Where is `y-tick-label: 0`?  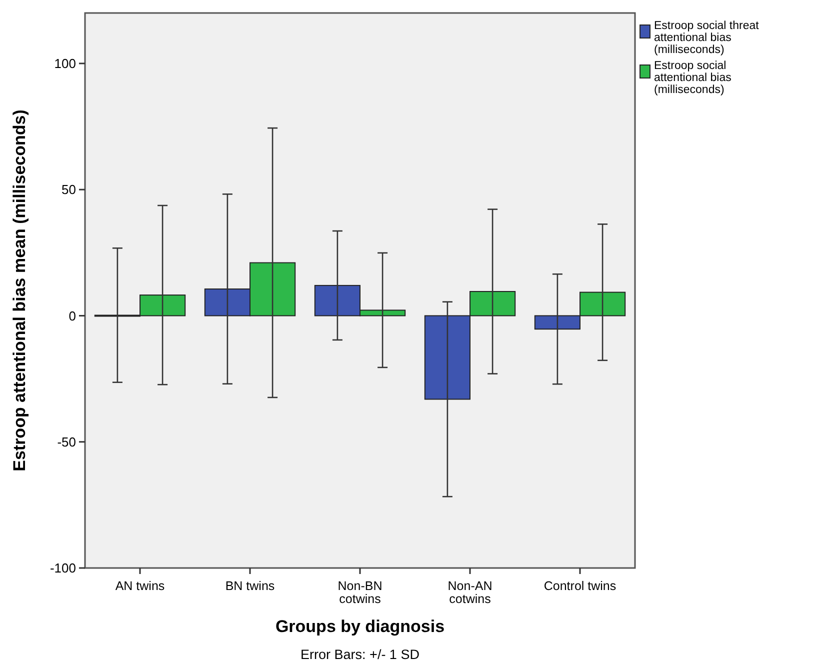
y-tick-label: 0 is located at coordinates (72, 316).